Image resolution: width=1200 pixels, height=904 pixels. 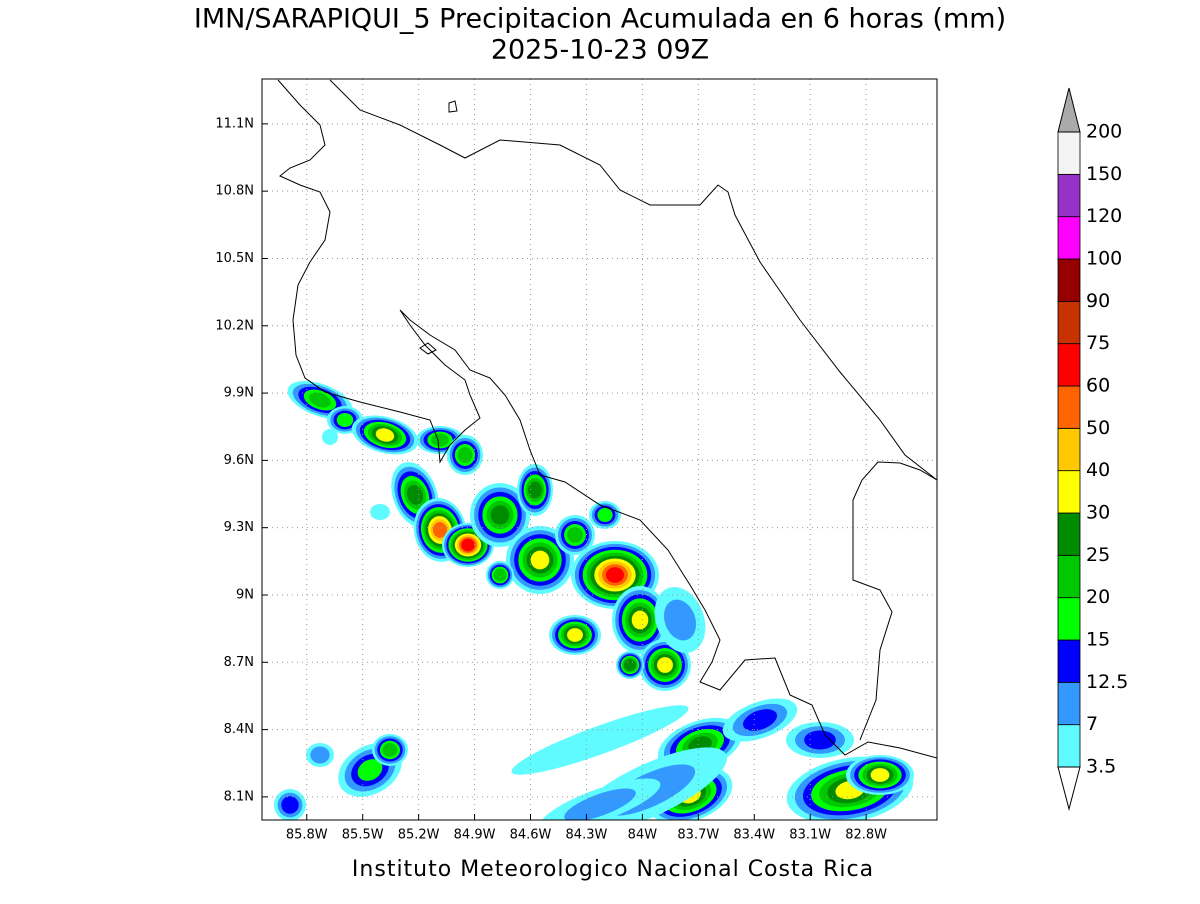 What do you see at coordinates (1098, 640) in the screenshot?
I see `colorbar-label: 15` at bounding box center [1098, 640].